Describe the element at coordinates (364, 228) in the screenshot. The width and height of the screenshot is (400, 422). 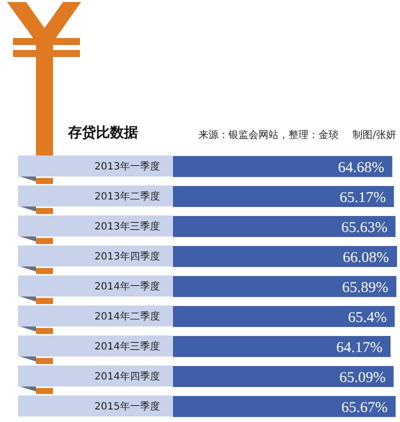
I see `data-label: 65.63%` at that location.